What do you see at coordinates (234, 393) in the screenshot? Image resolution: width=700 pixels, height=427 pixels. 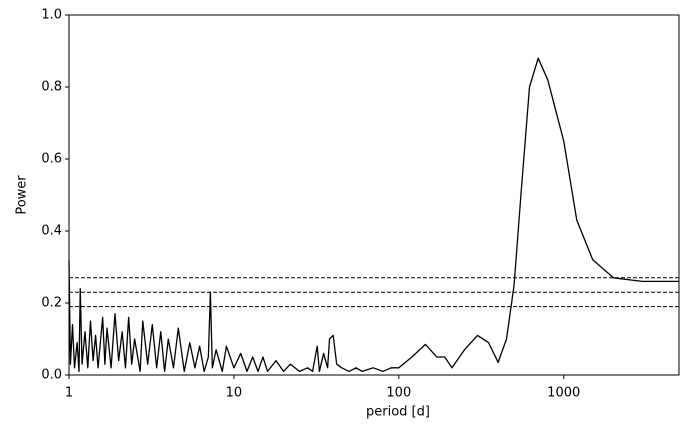 I see `x-tick-label: 10` at bounding box center [234, 393].